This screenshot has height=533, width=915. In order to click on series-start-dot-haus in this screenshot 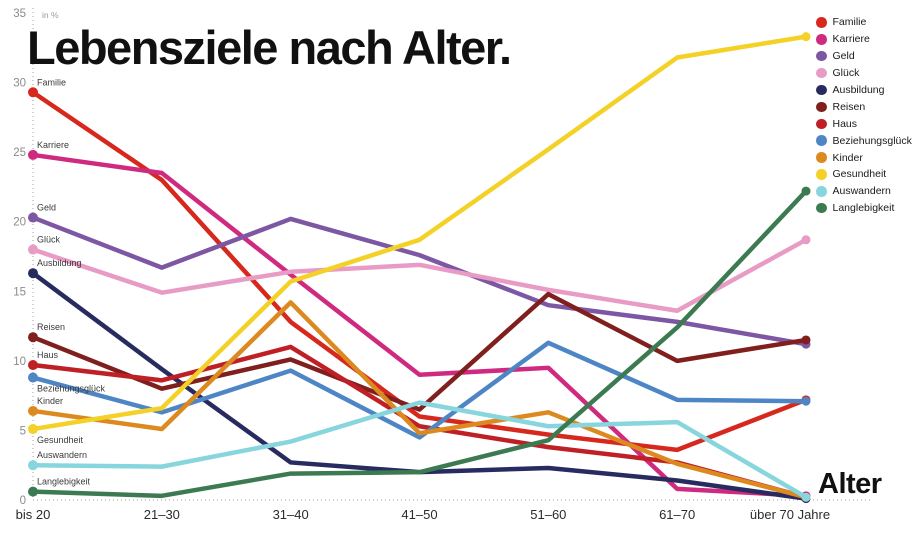, I will do `click(33, 365)`.